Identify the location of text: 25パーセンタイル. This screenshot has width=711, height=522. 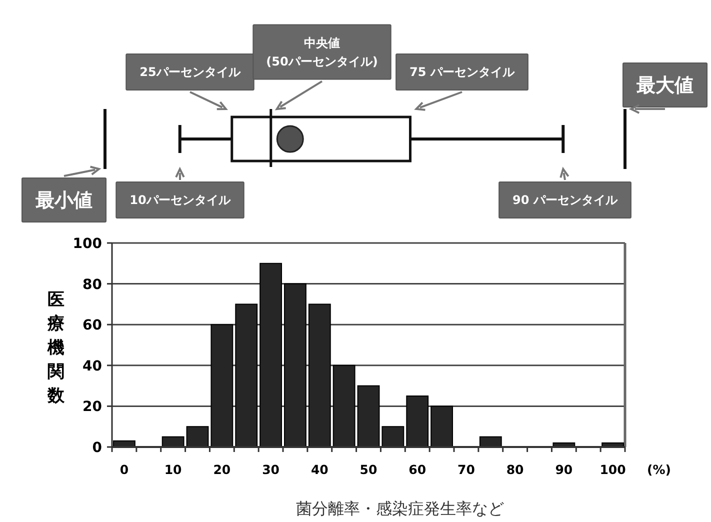
(191, 72).